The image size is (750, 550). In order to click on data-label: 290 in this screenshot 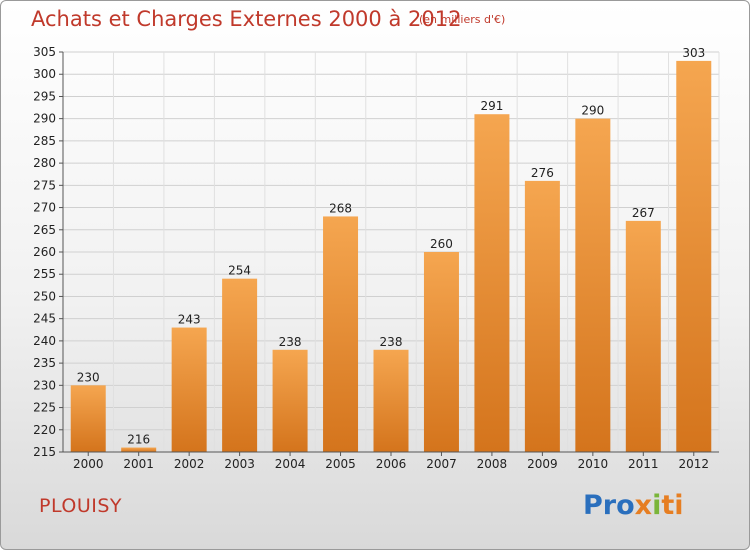, I will do `click(592, 111)`.